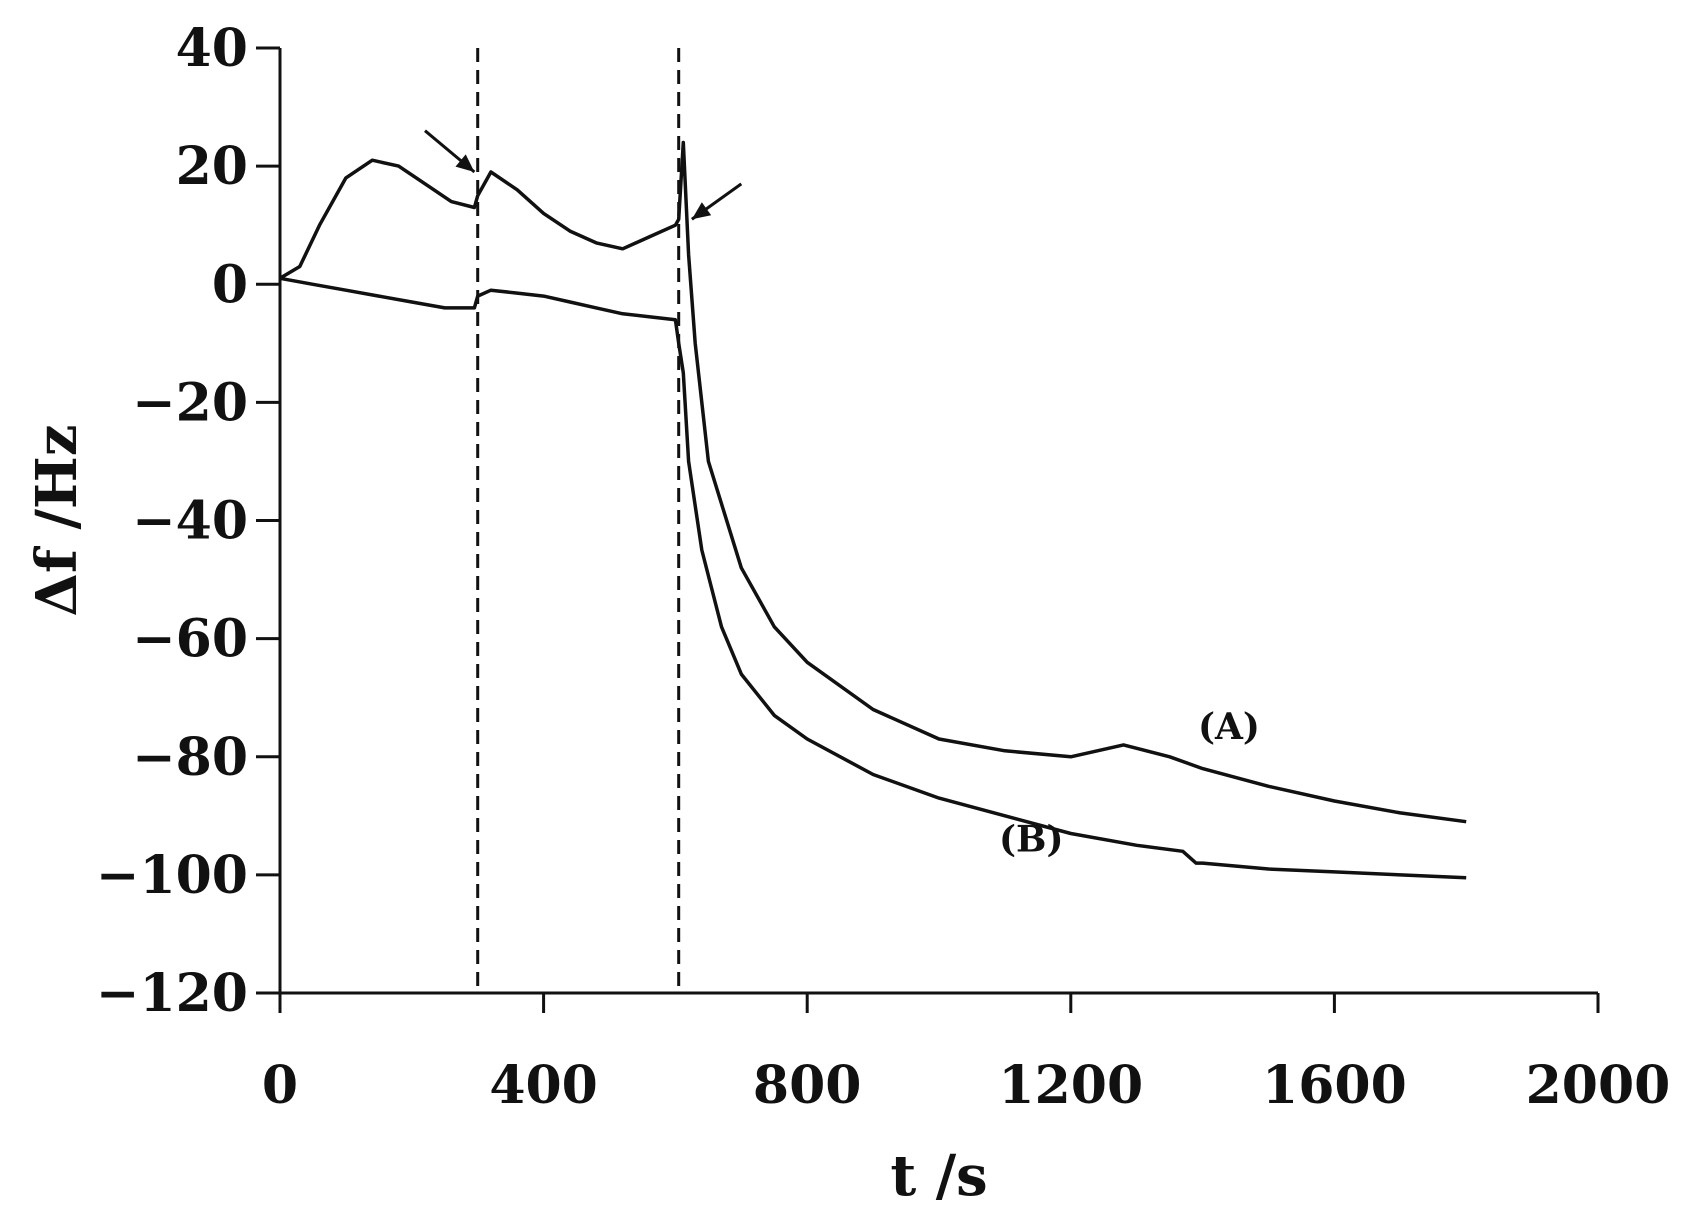 The width and height of the screenshot is (1683, 1215). What do you see at coordinates (230, 284) in the screenshot?
I see `y-tick-label: 0` at bounding box center [230, 284].